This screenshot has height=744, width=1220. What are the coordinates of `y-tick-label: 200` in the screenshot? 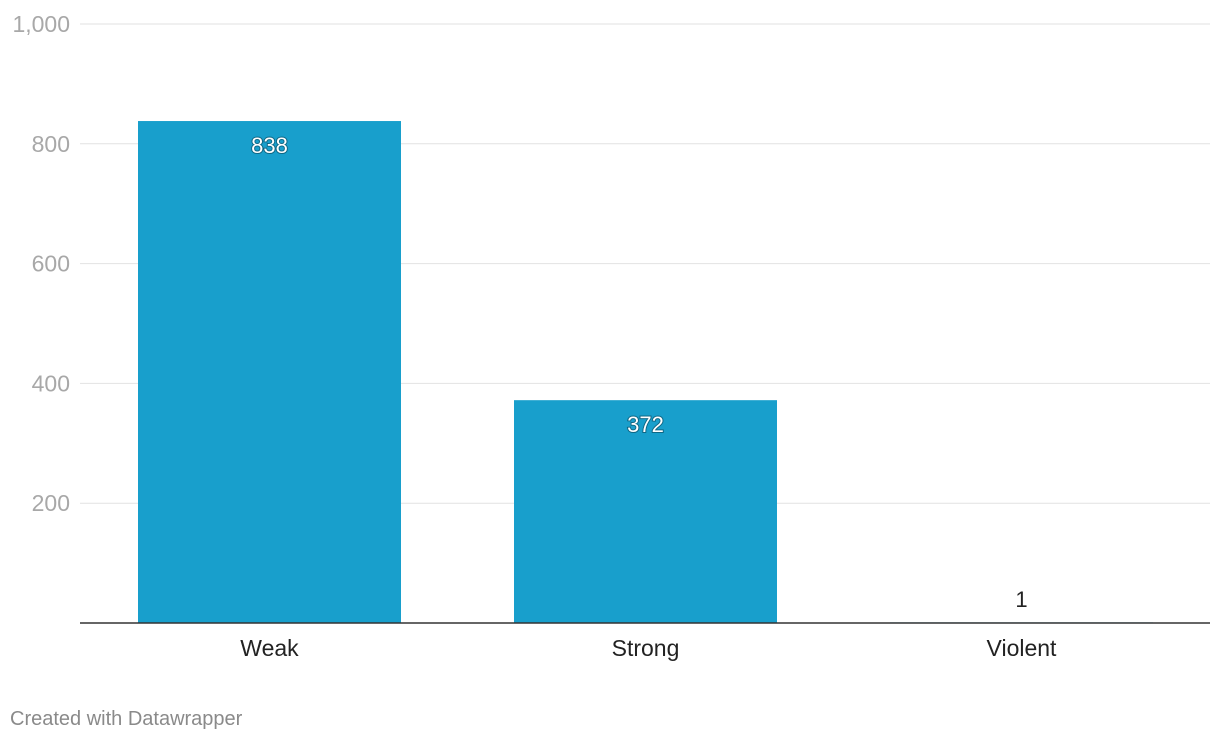 It's located at (51, 503).